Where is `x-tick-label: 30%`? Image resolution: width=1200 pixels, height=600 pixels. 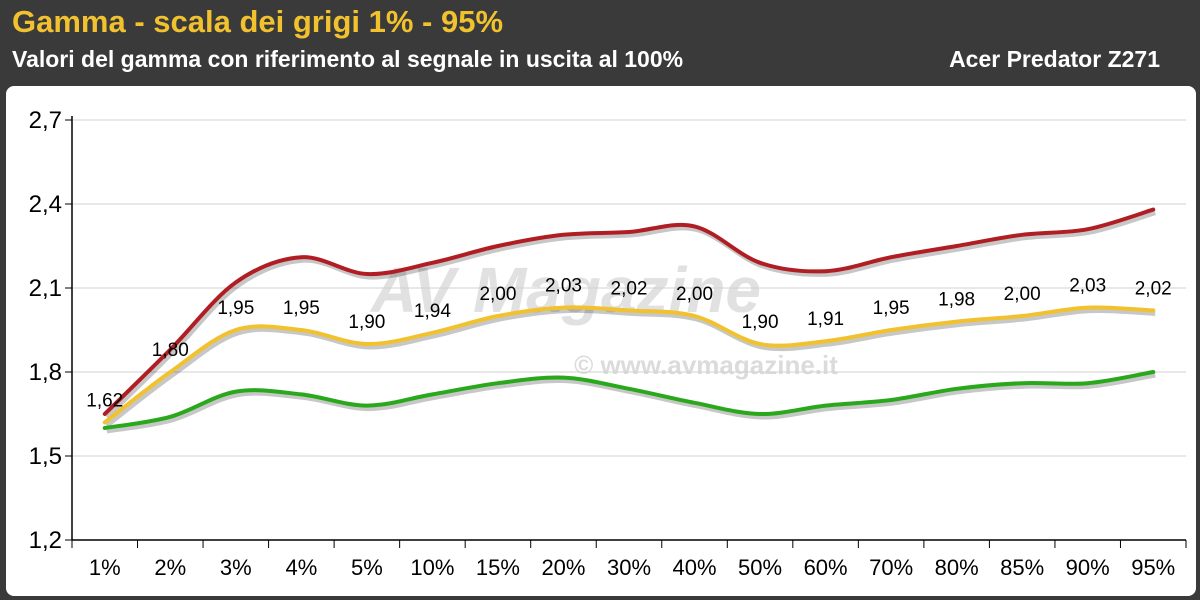
x-tick-label: 30% is located at coordinates (629, 567).